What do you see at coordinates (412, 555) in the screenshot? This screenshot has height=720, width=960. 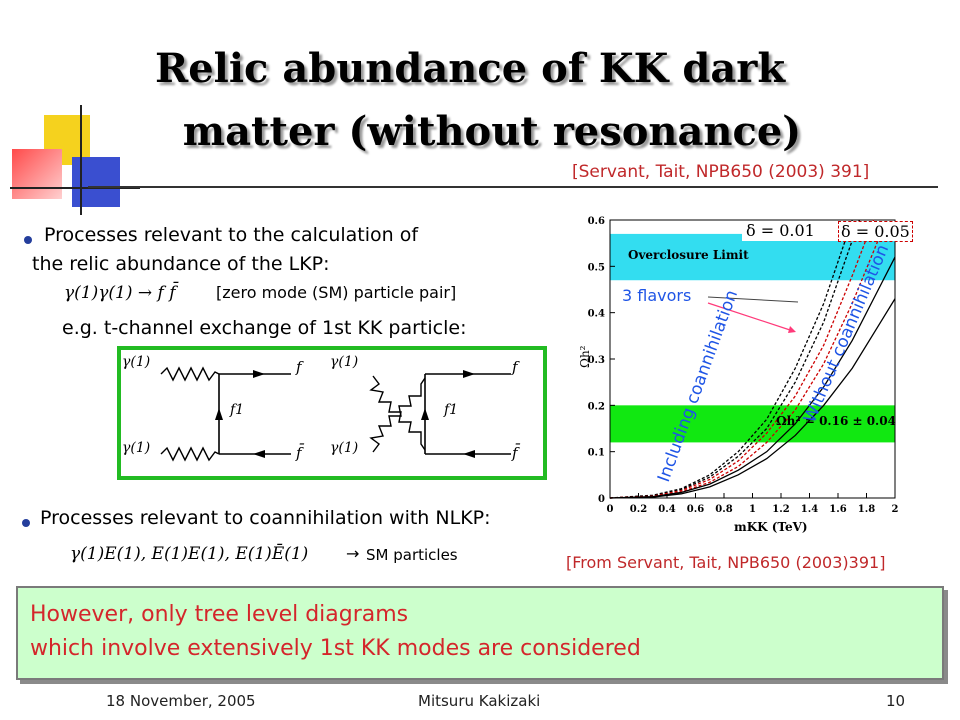 I see `sm-particles-label: SM particles` at bounding box center [412, 555].